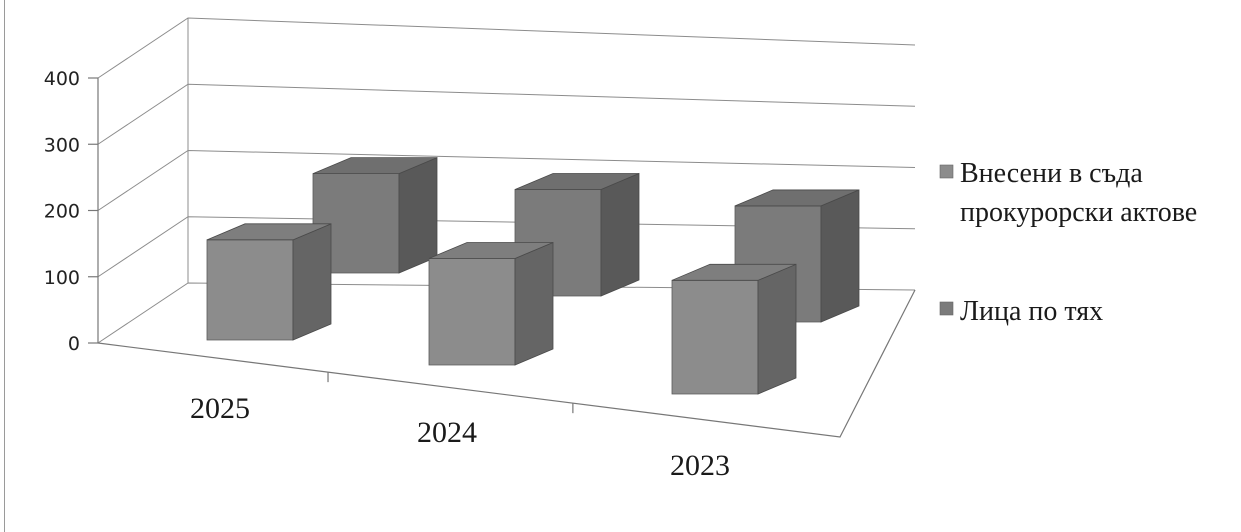 The image size is (1241, 532). I want to click on legend-swatch-series1, so click(946, 171).